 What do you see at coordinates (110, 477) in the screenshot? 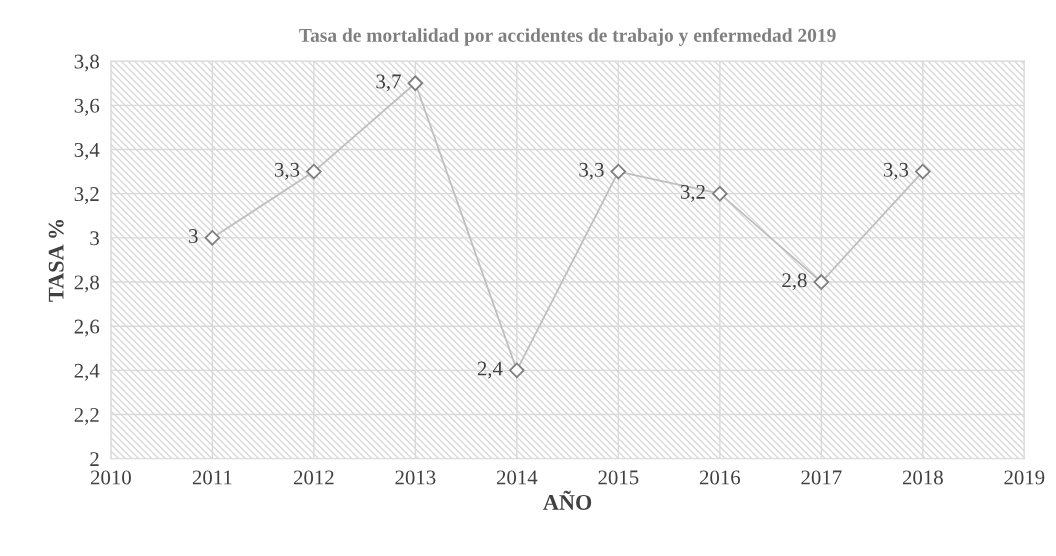
I see `x-tick-label: 2010` at bounding box center [110, 477].